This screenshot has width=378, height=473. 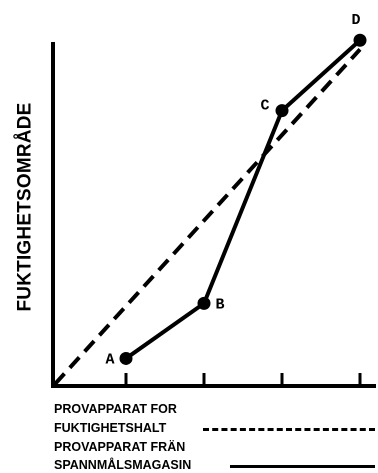 What do you see at coordinates (120, 447) in the screenshot?
I see `legend-solid-label-line1: PROVAPPARAT FRÄN` at bounding box center [120, 447].